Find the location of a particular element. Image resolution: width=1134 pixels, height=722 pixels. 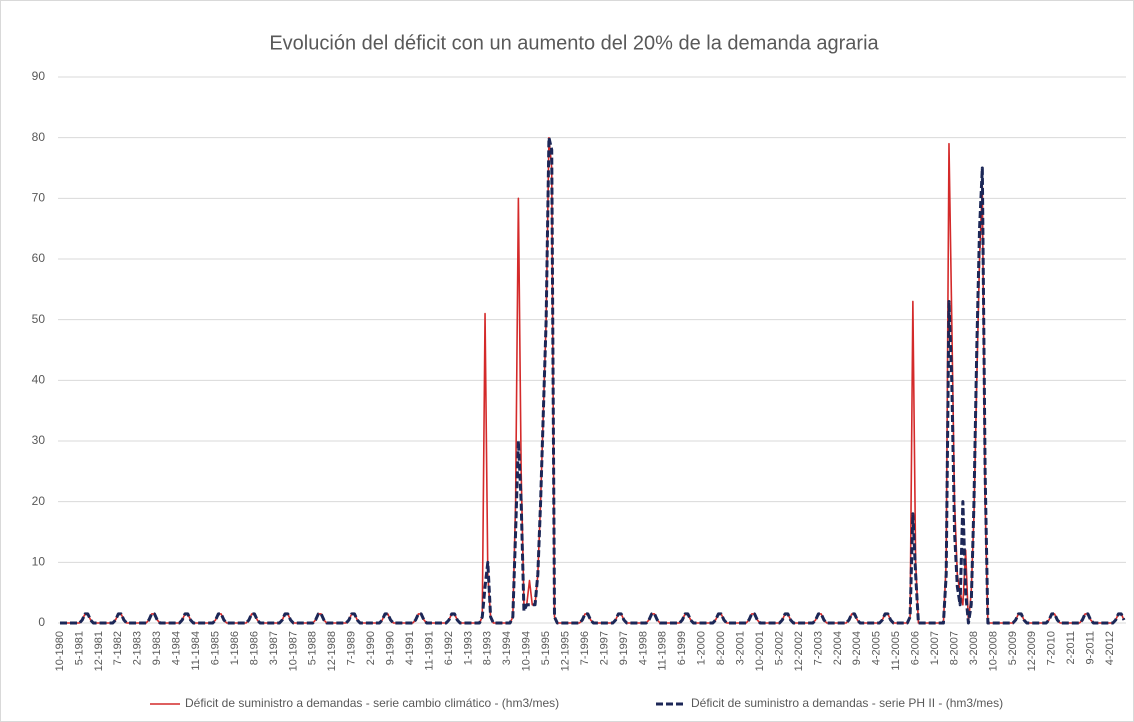

x-tick-label: 10-1980 is located at coordinates (60, 651).